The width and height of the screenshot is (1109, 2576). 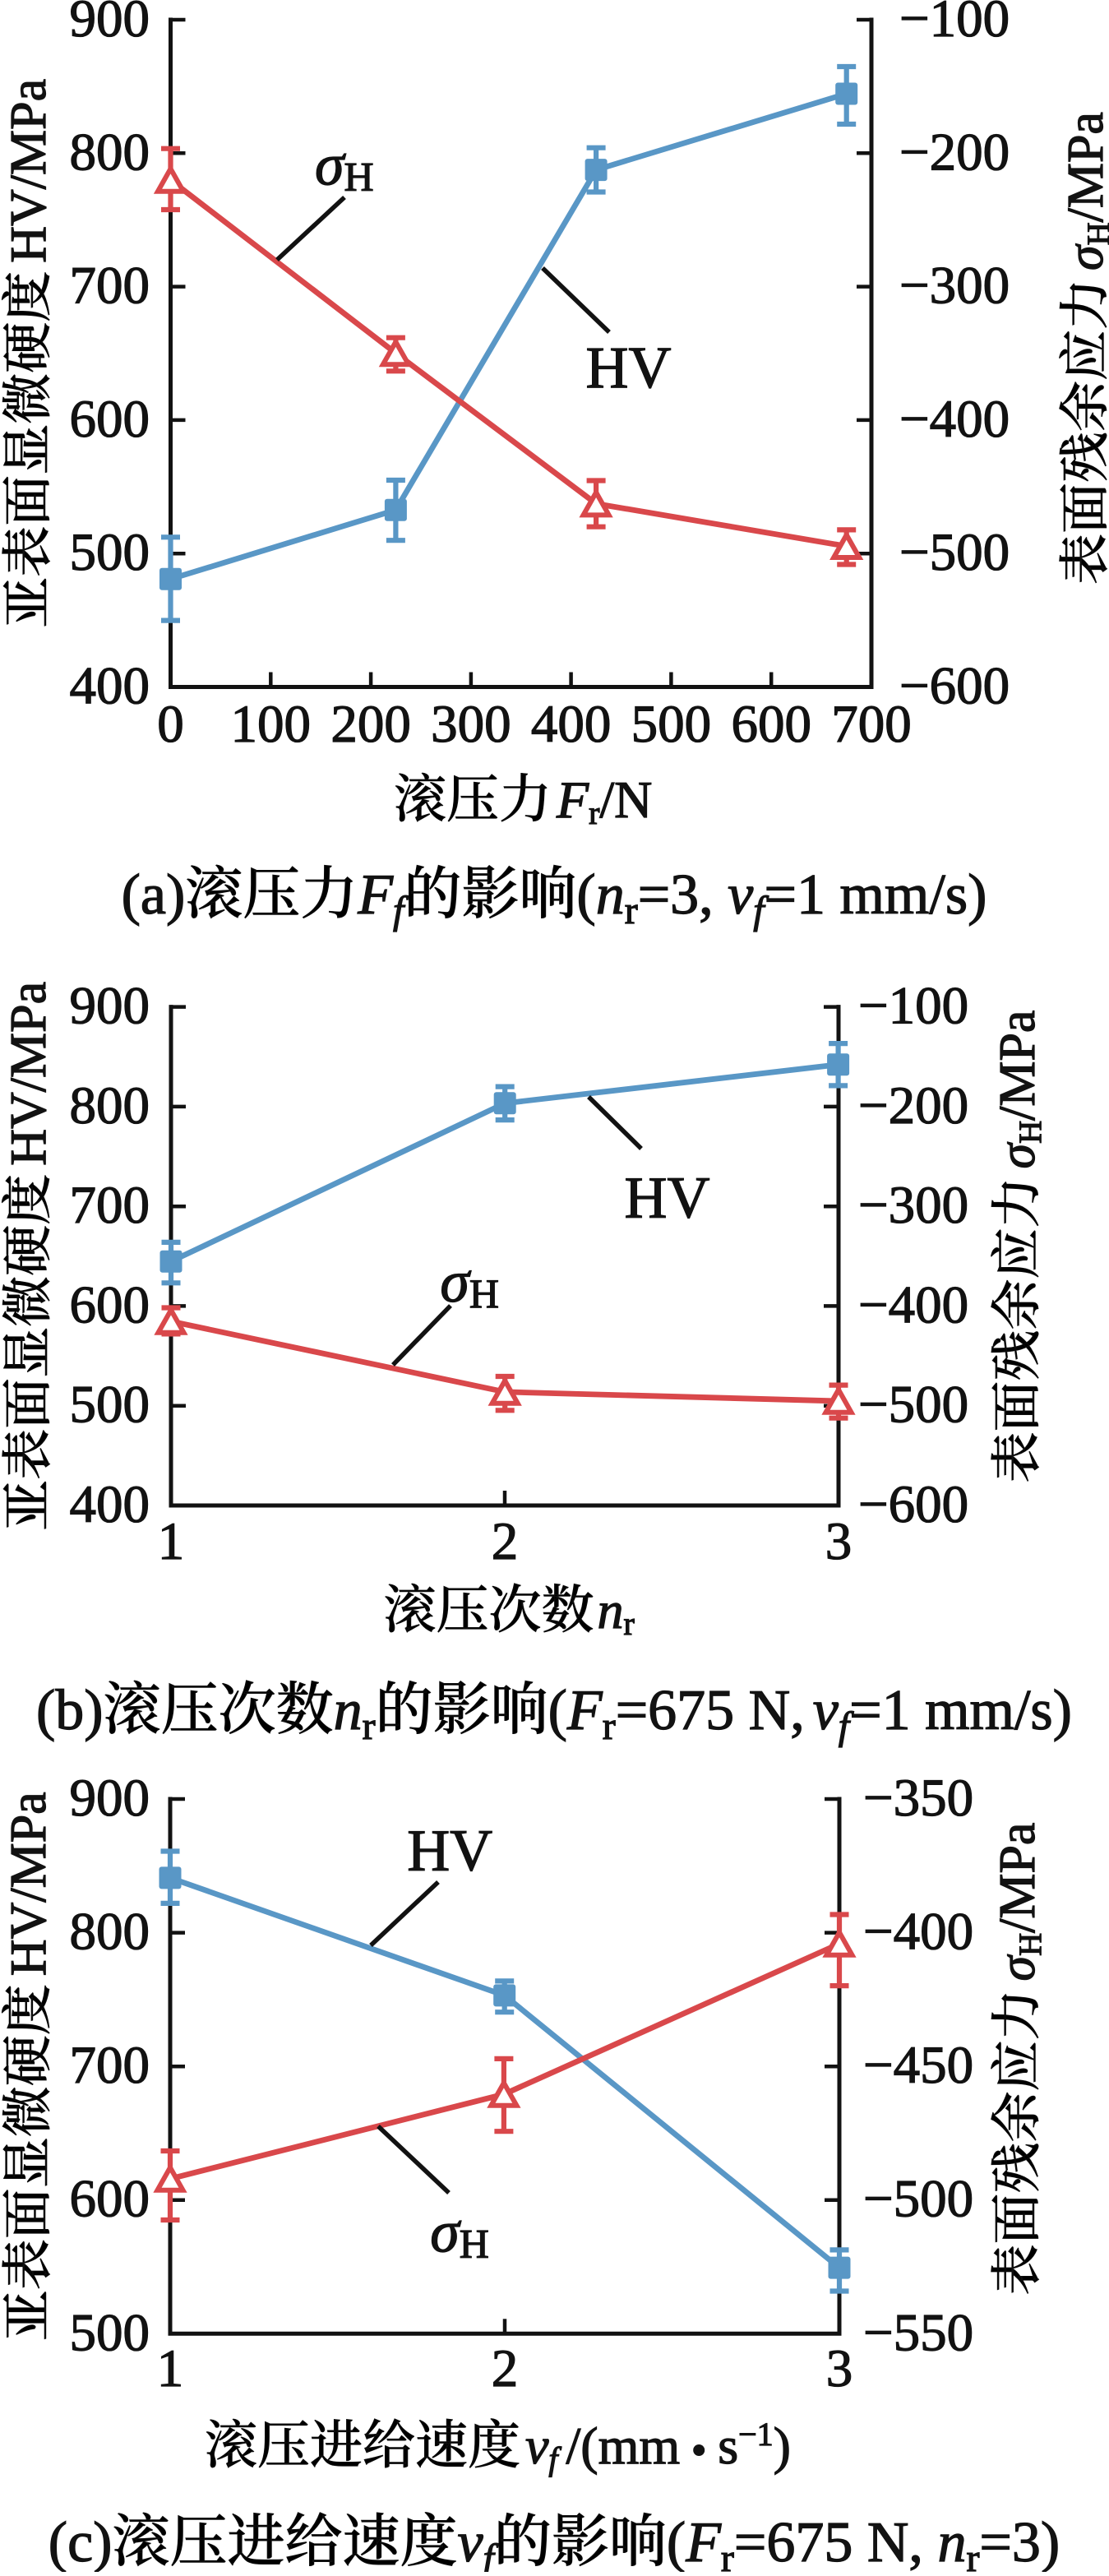 What do you see at coordinates (756, 2434) in the screenshot?
I see `svg-text: −1` at bounding box center [756, 2434].